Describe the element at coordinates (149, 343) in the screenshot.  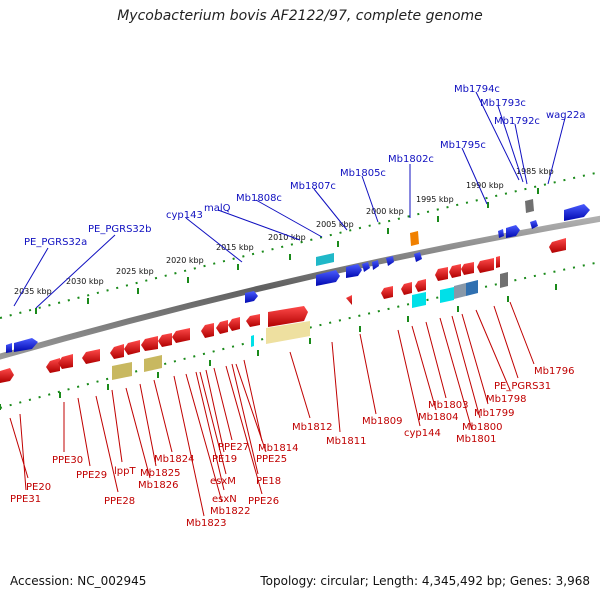
I see `gene-mb1826` at that location.